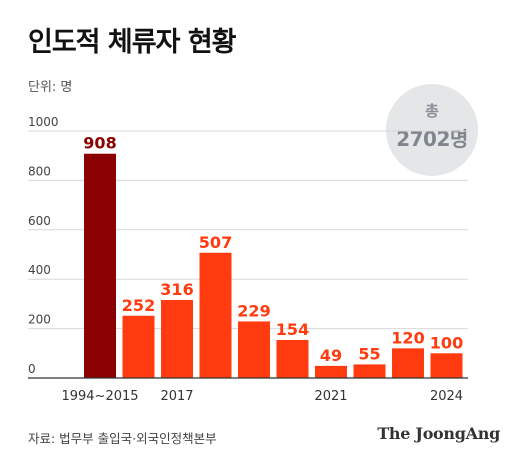 This screenshot has height=462, width=530. What do you see at coordinates (39, 221) in the screenshot?
I see `y-tick-label: 600` at bounding box center [39, 221].